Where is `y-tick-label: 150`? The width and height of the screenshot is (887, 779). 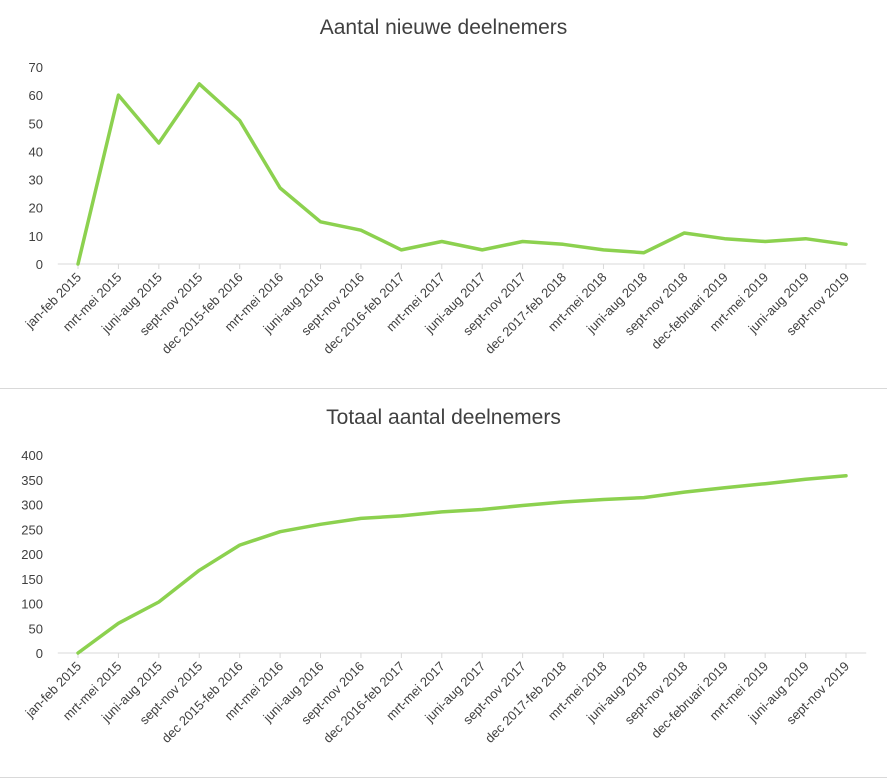 y-tick-label: 150 is located at coordinates (32, 579).